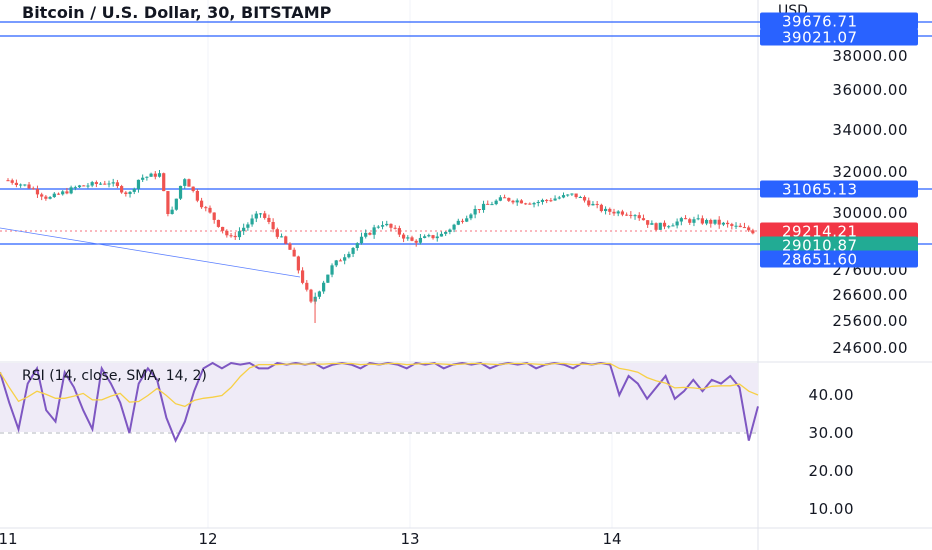  What do you see at coordinates (870, 90) in the screenshot?
I see `price-tick: 36000.00` at bounding box center [870, 90].